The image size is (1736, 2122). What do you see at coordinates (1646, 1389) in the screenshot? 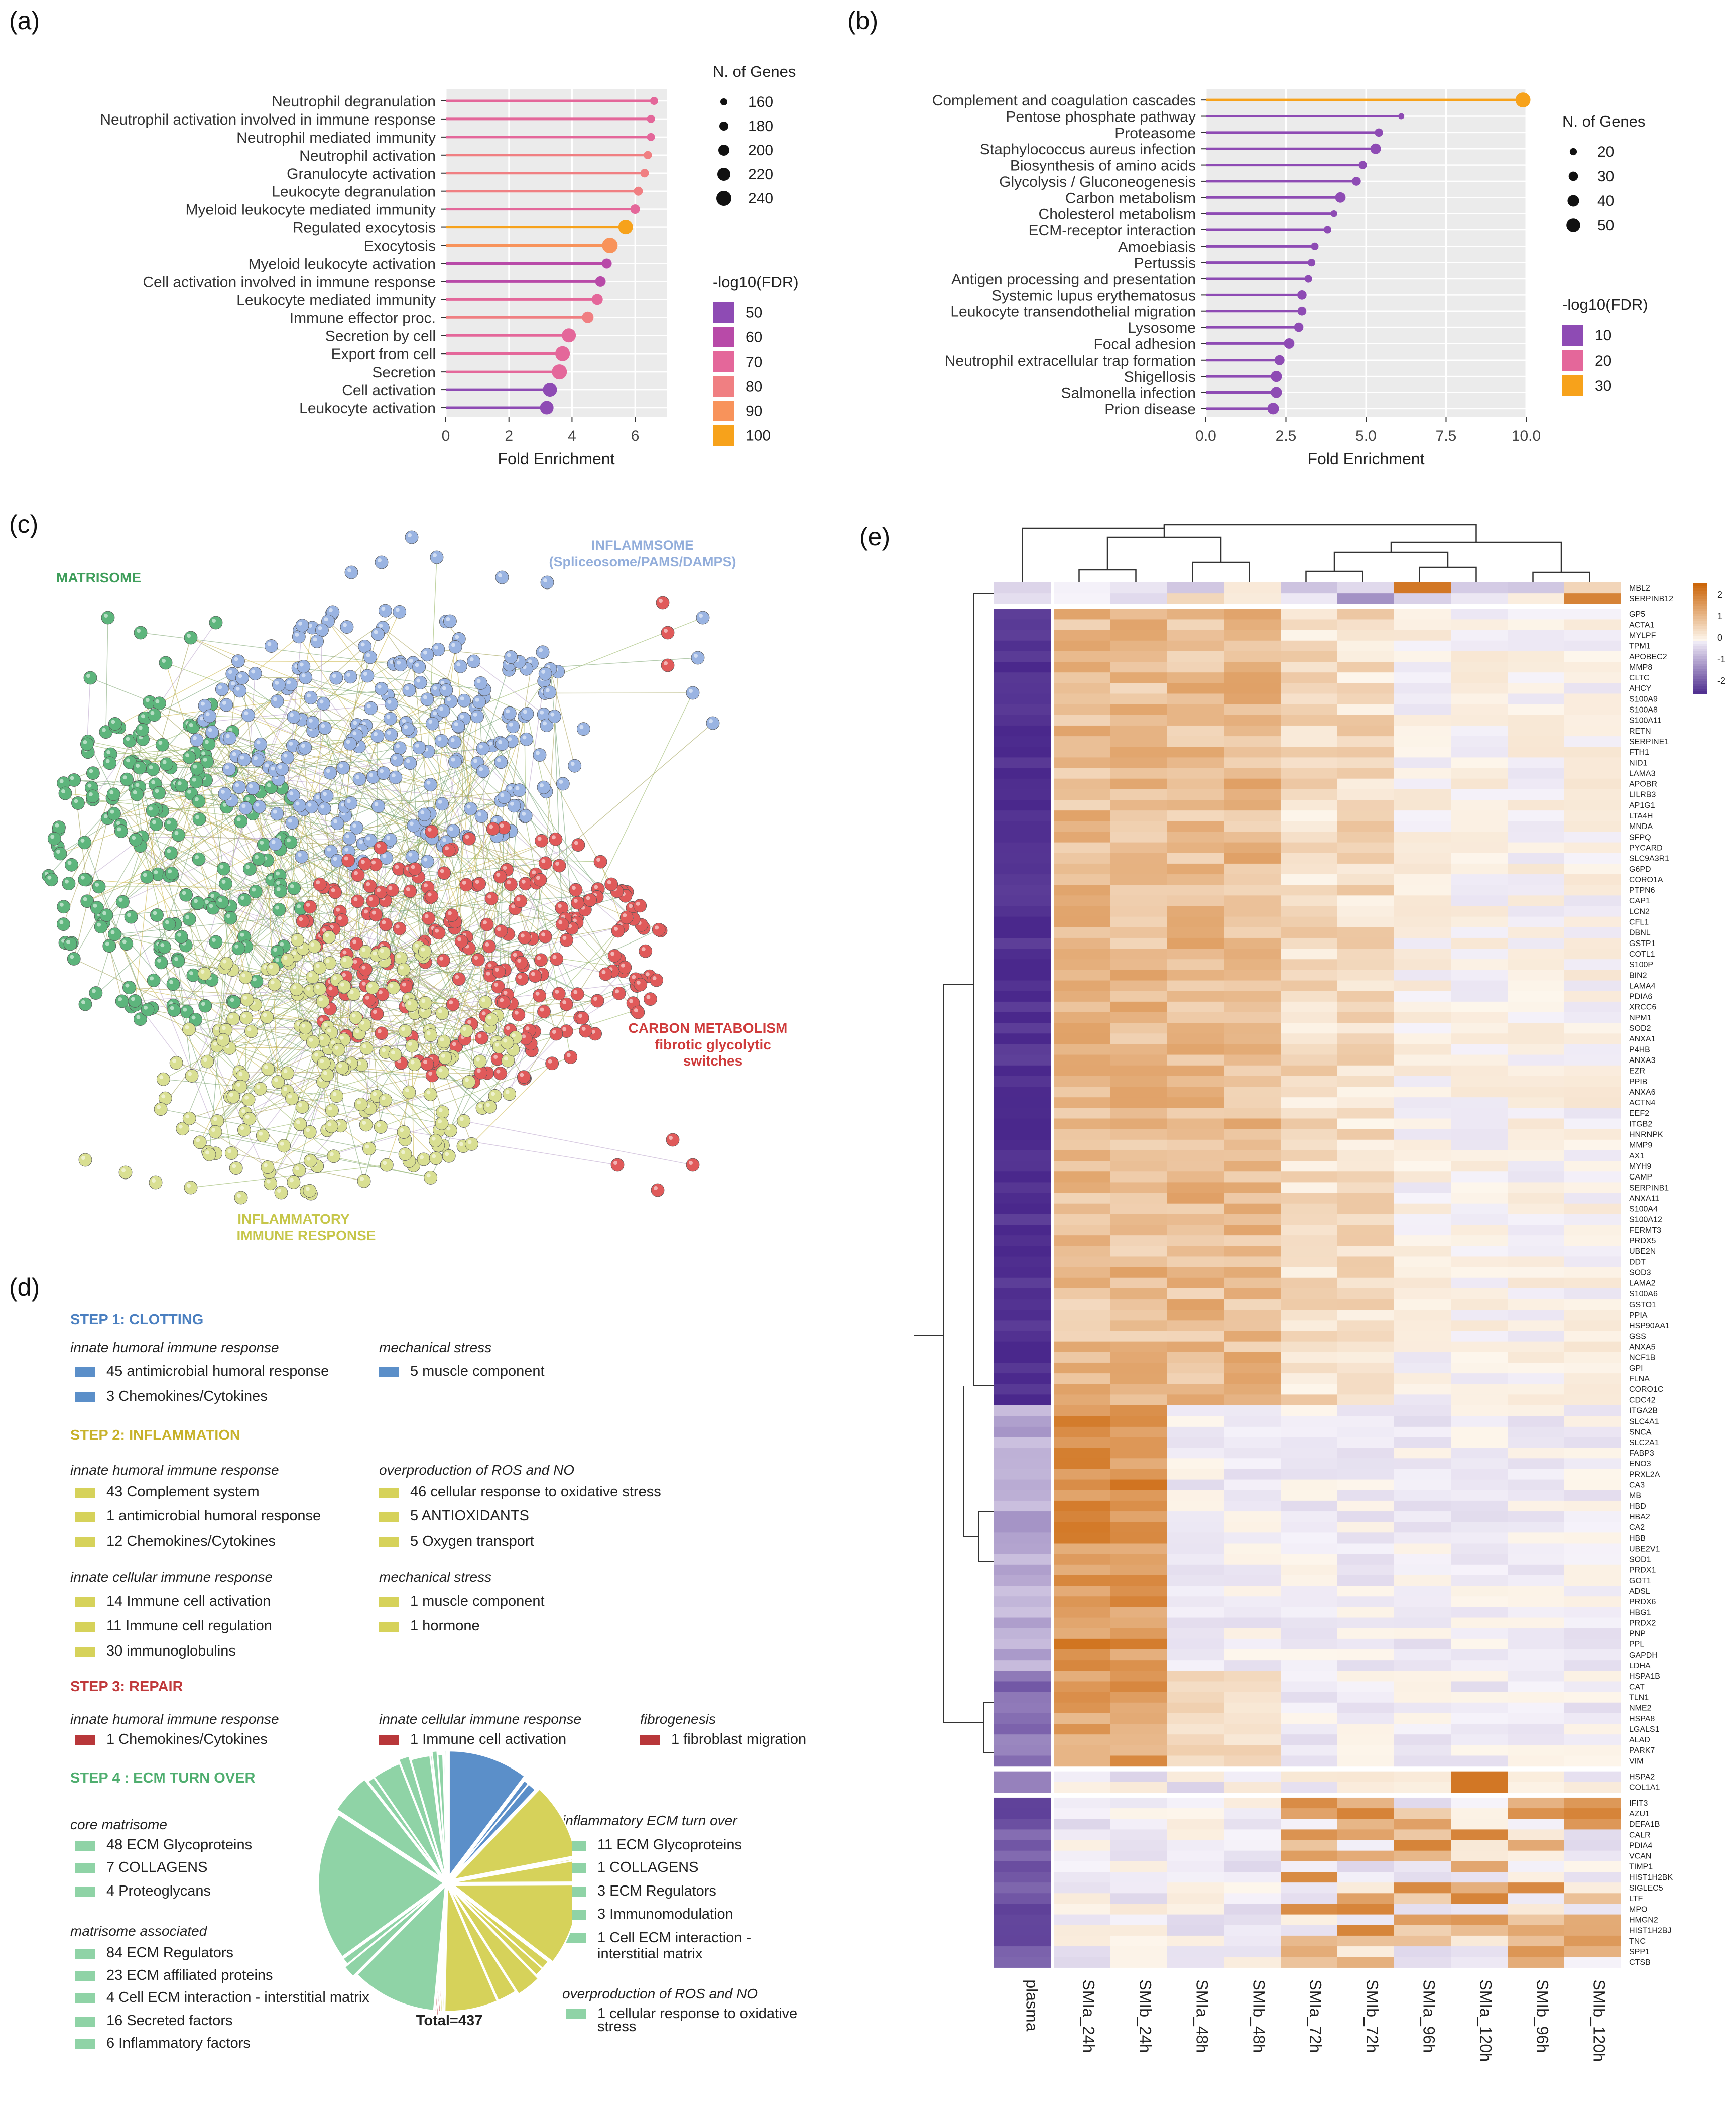
I see `heatmap-row-label: CORO1C` at bounding box center [1646, 1389].